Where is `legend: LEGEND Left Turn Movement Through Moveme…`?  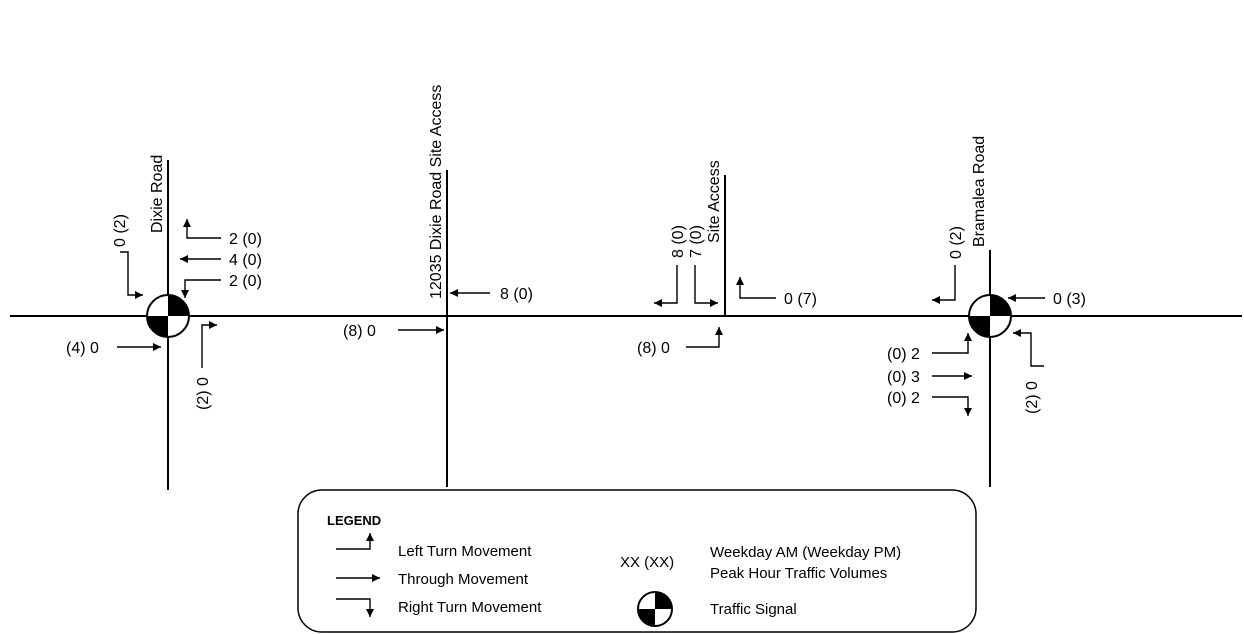
legend: LEGEND Left Turn Movement Through Moveme… is located at coordinates (637, 561).